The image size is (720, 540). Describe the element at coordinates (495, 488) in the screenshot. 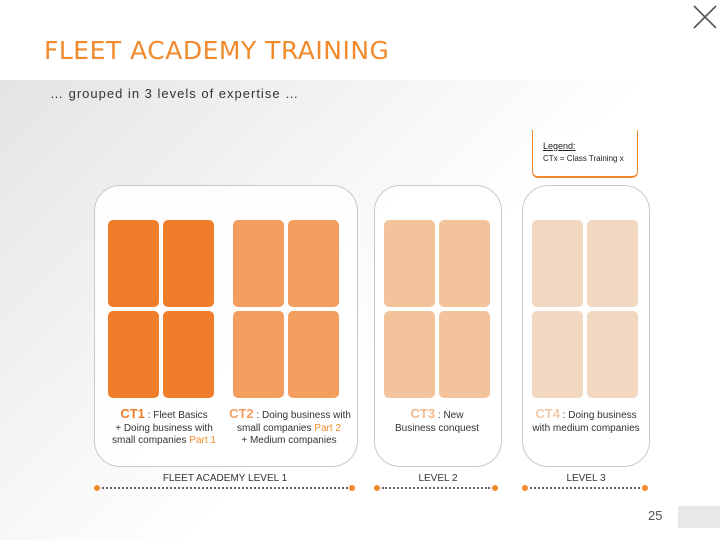

I see `level-2-end-dot` at that location.